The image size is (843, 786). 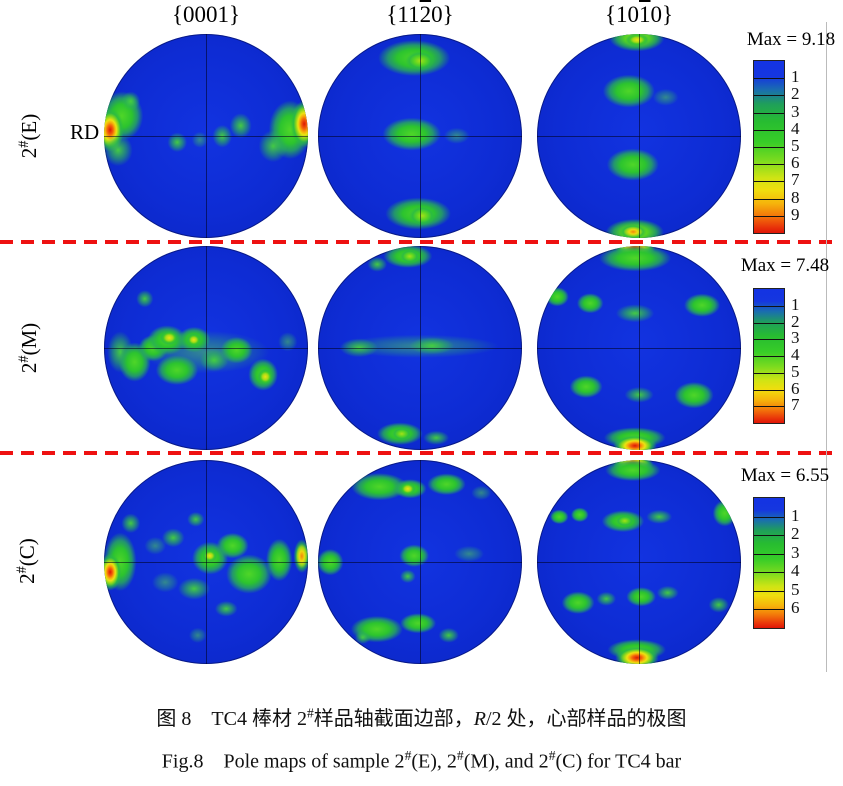 I want to click on max-value-label-row2: Max = 7.48, so click(x=785, y=265).